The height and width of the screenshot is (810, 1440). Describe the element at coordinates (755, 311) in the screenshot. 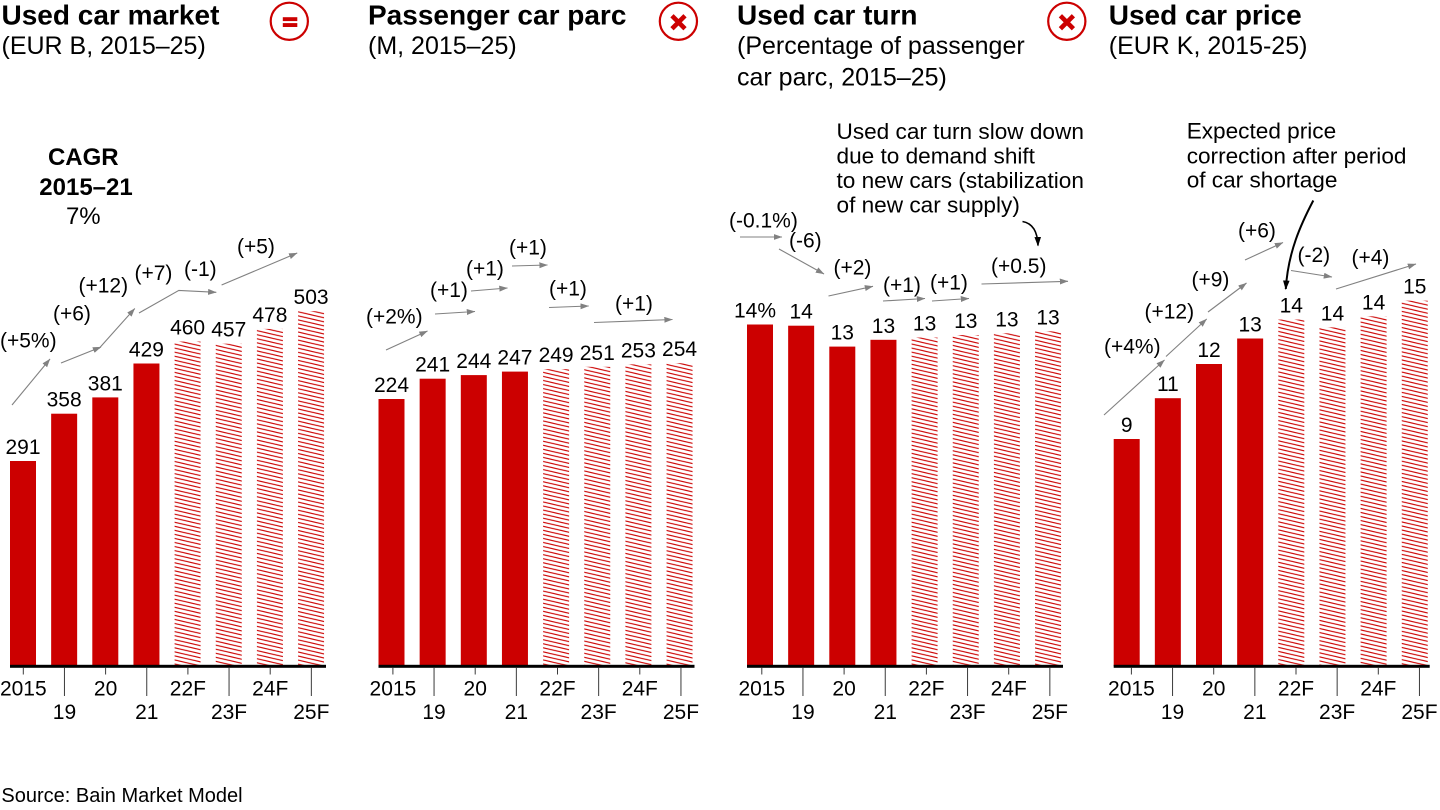

I see `svg-text: 14%` at that location.